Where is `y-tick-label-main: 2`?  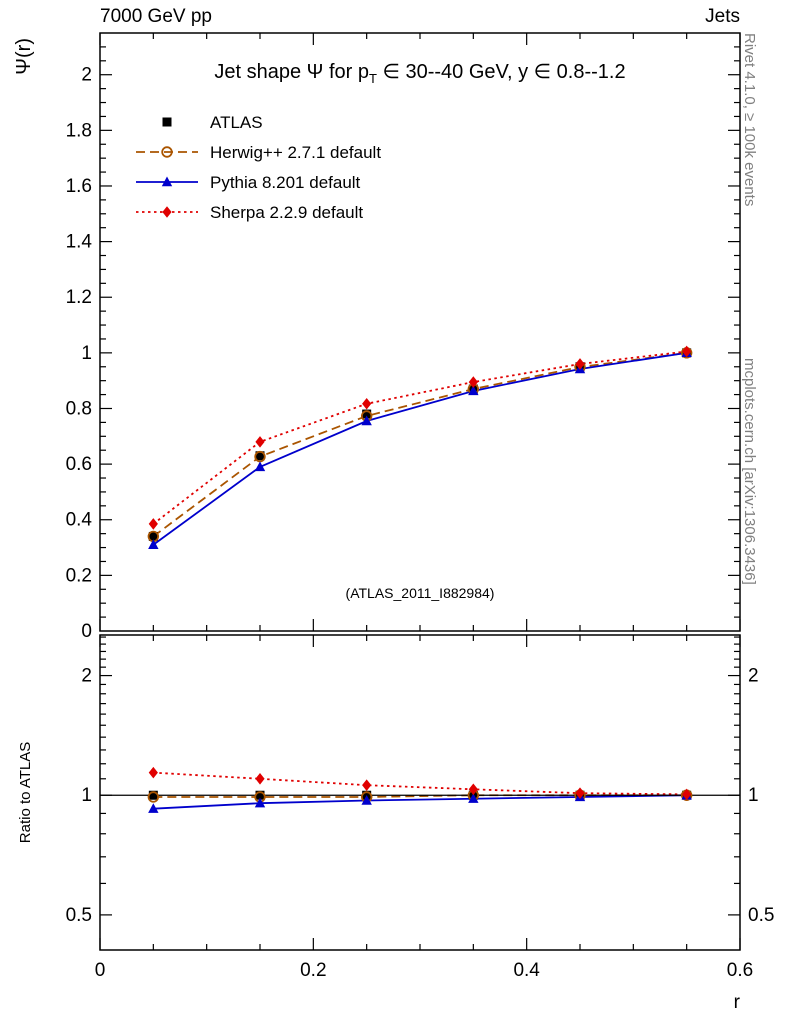
y-tick-label-main: 2 is located at coordinates (86, 75).